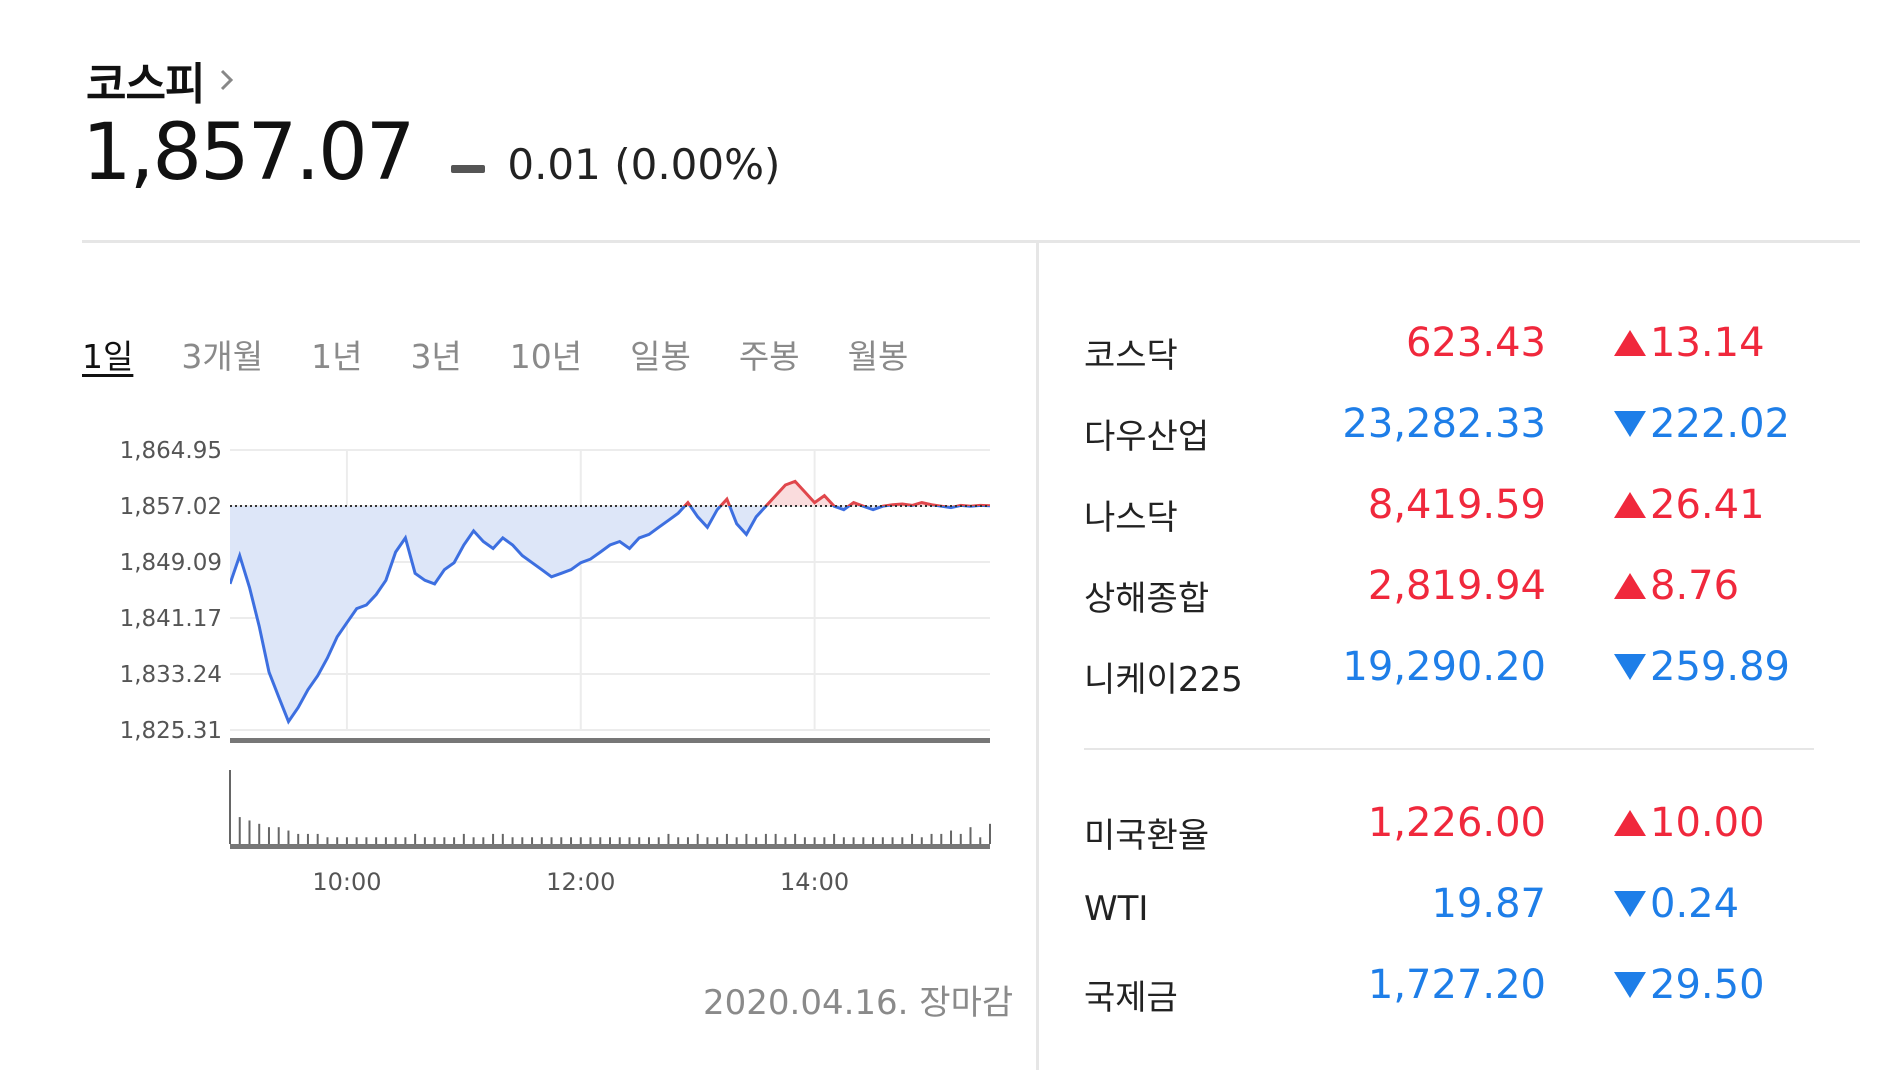 The image size is (1904, 1070). What do you see at coordinates (171, 563) in the screenshot?
I see `y-tick-label: 1,849.09` at bounding box center [171, 563].